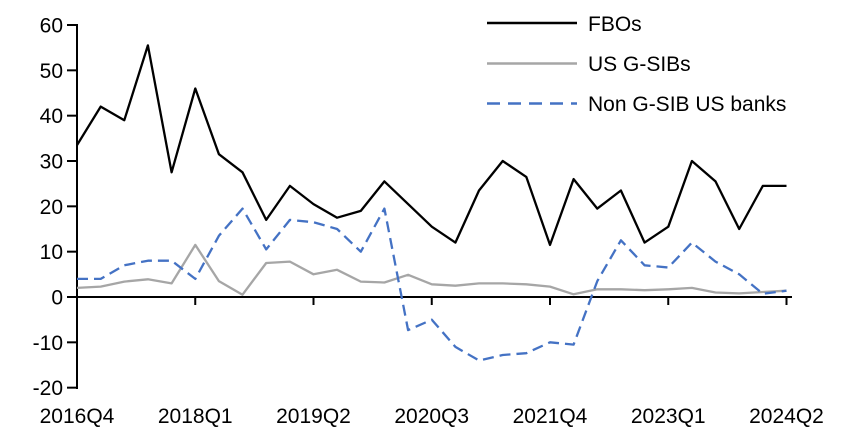  What do you see at coordinates (77, 416) in the screenshot?
I see `x-tick-label: 2016Q4` at bounding box center [77, 416].